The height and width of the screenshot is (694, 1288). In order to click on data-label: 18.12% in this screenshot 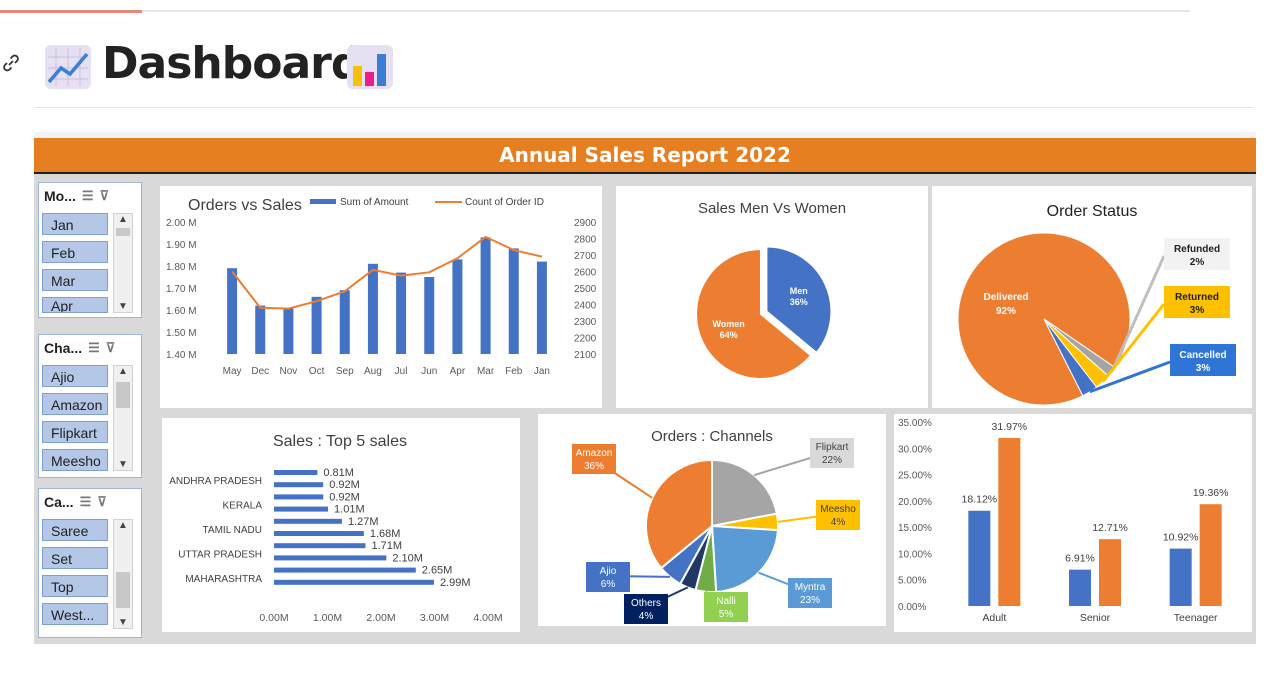, I will do `click(980, 500)`.